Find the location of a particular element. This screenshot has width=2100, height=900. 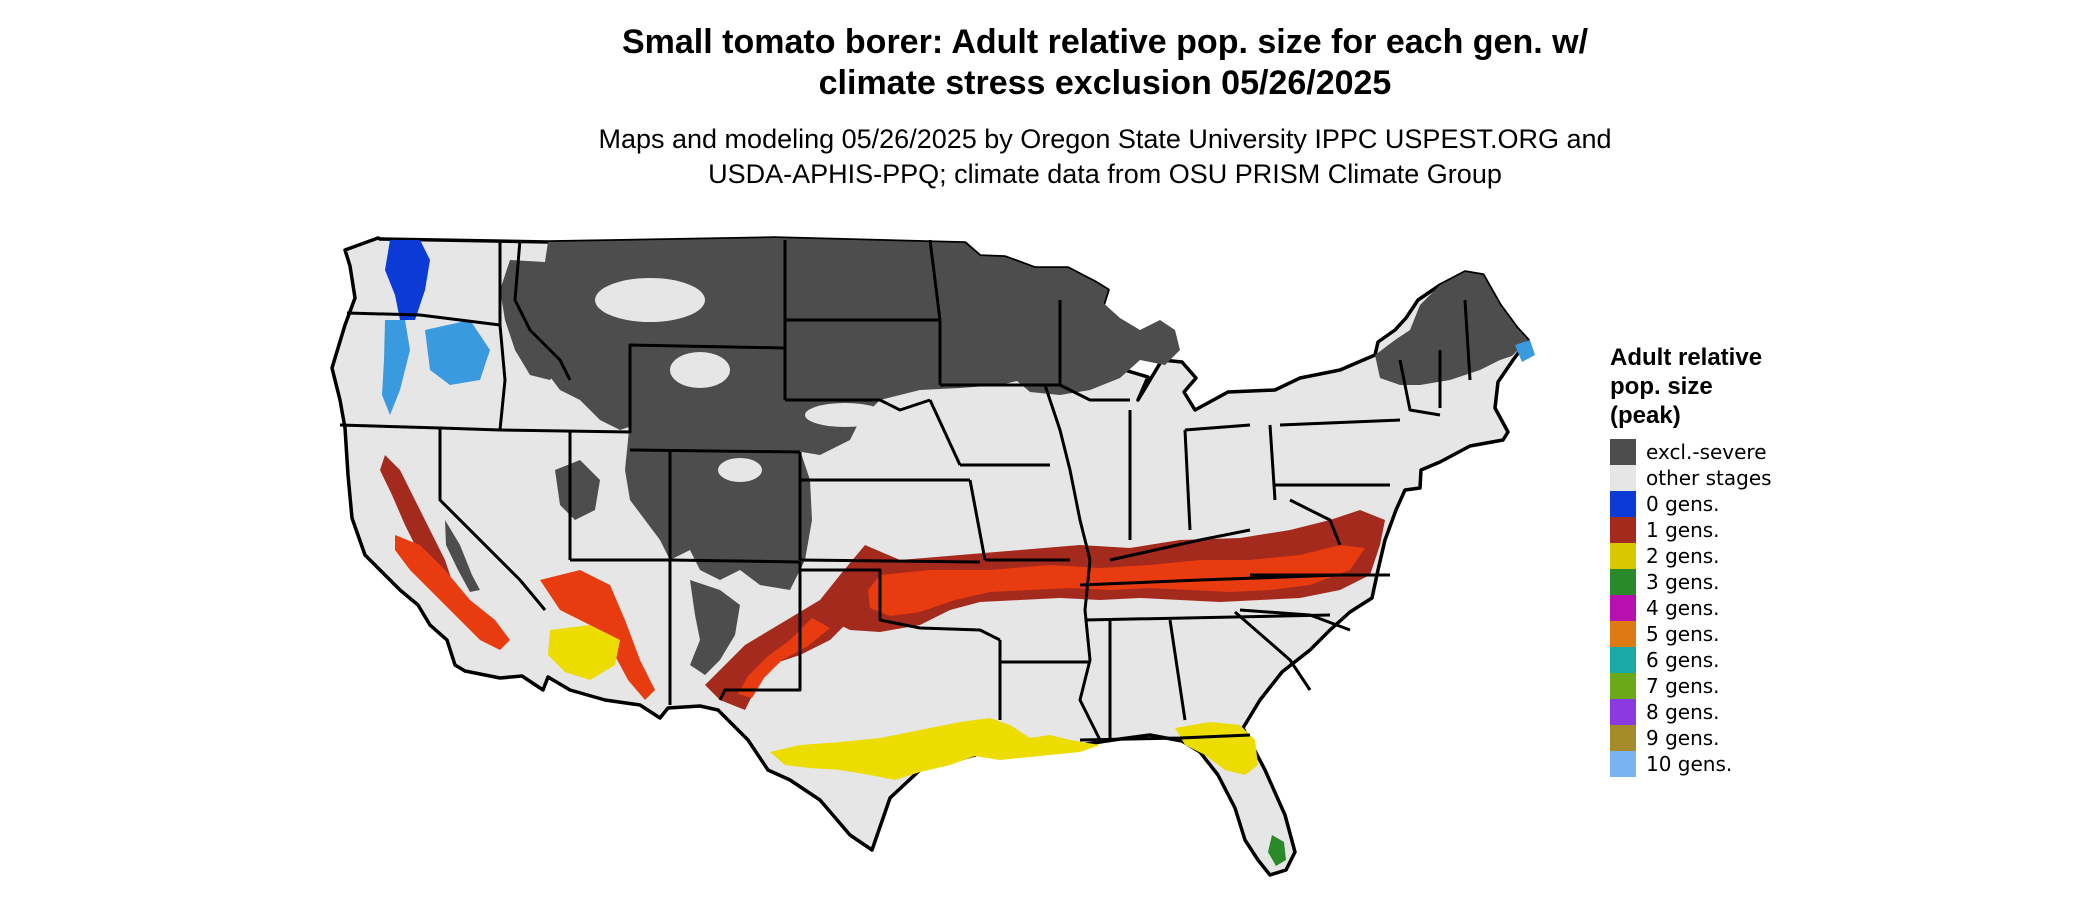

cascades-zero-gen is located at coordinates (407, 280).